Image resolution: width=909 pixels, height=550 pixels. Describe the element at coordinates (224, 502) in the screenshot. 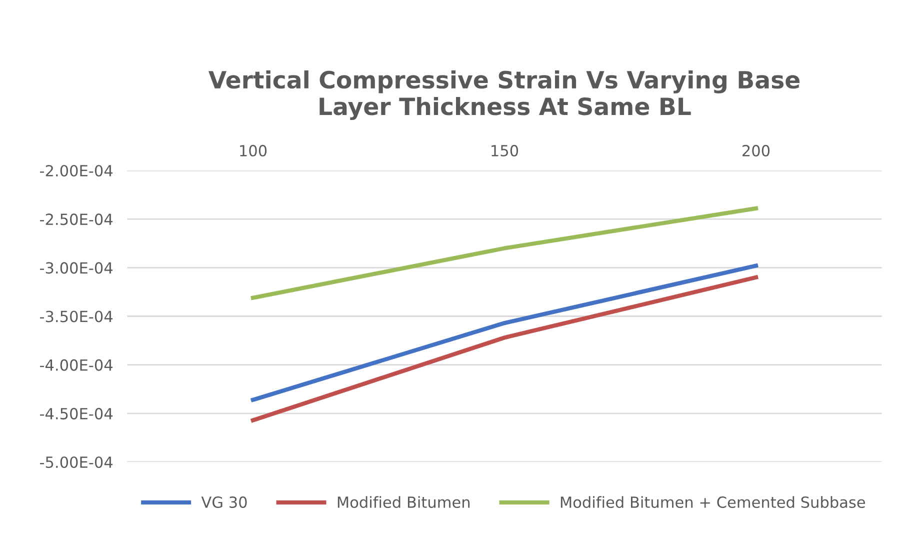

I see `legend-label: VG 30` at that location.